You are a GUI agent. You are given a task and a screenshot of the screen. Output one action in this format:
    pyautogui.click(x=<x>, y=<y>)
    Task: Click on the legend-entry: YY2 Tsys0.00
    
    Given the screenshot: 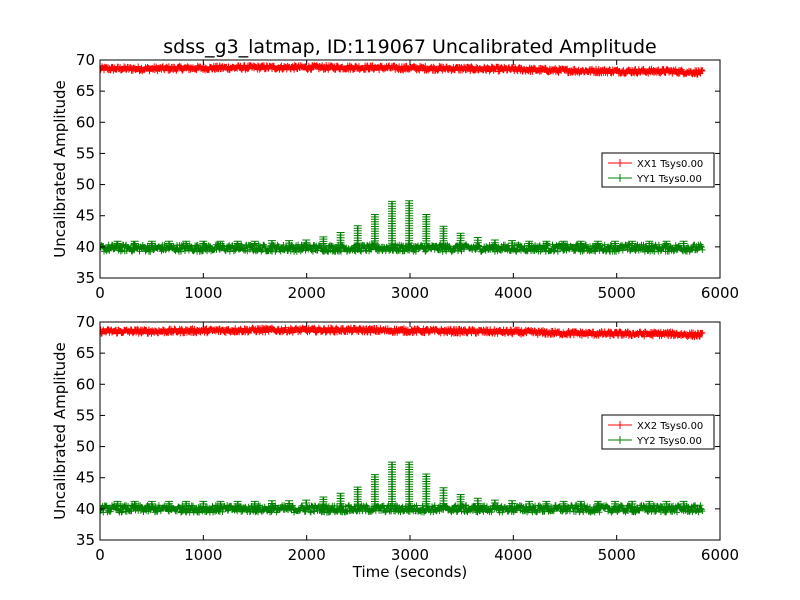 What is the action you would take?
    pyautogui.click(x=655, y=441)
    